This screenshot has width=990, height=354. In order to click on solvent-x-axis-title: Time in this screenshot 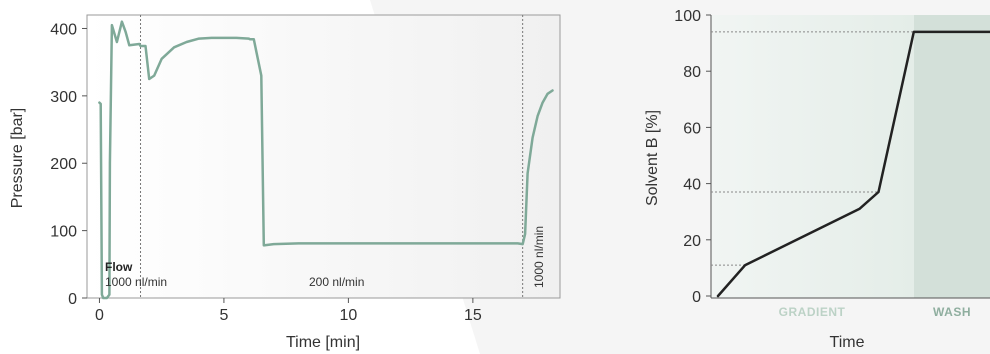, I will do `click(847, 342)`.